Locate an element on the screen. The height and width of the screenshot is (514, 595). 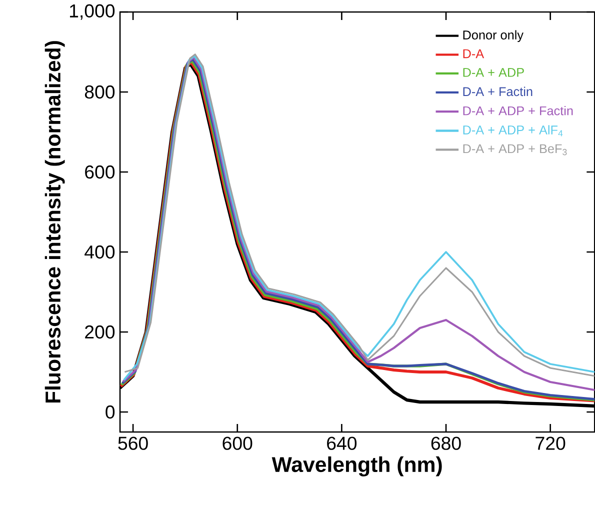
legend-label: D-A + ADP + Factin is located at coordinates (518, 111).